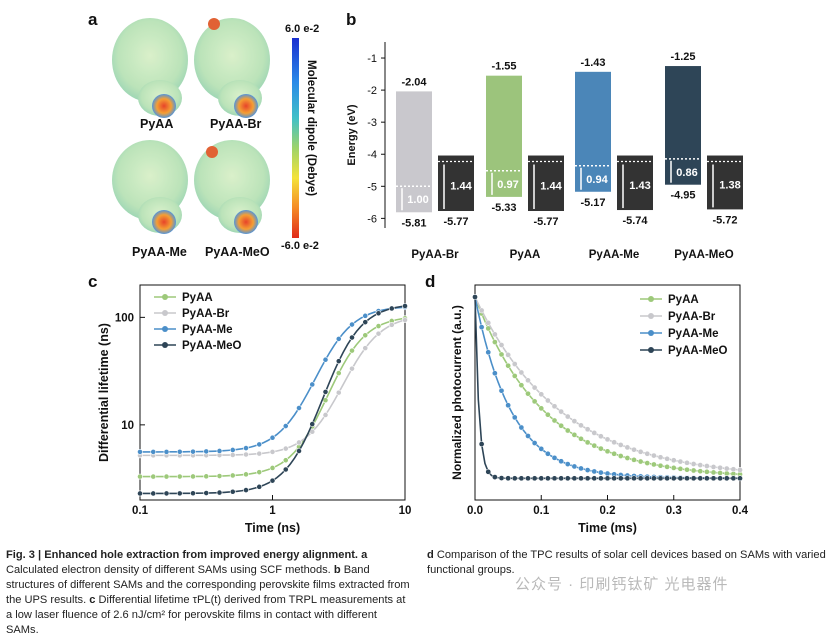 The image size is (831, 638). Describe the element at coordinates (651, 350) in the screenshot. I see `d-legend-marker` at that location.